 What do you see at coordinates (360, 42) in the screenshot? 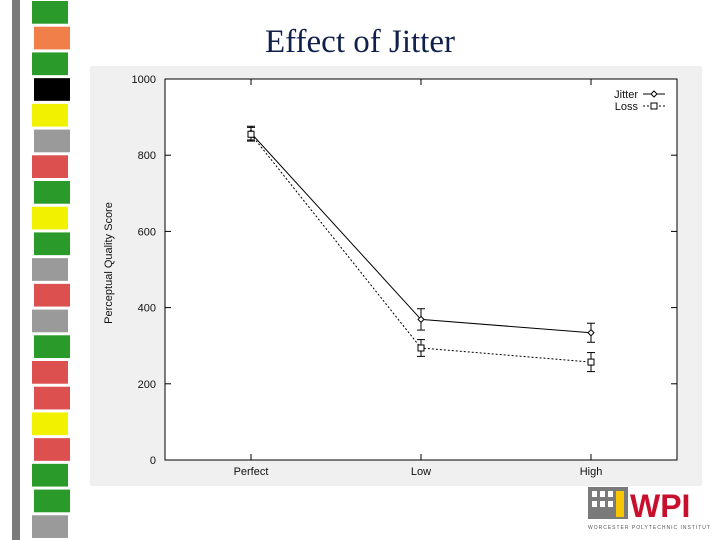
I see `slide-title: Effect of Jitter` at bounding box center [360, 42].